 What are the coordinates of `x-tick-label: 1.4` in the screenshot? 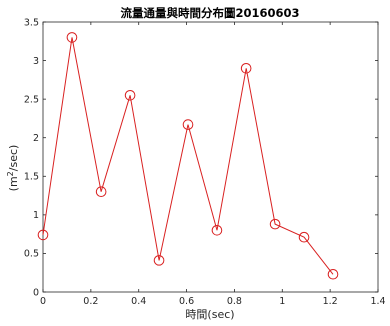 It's located at (377, 301).